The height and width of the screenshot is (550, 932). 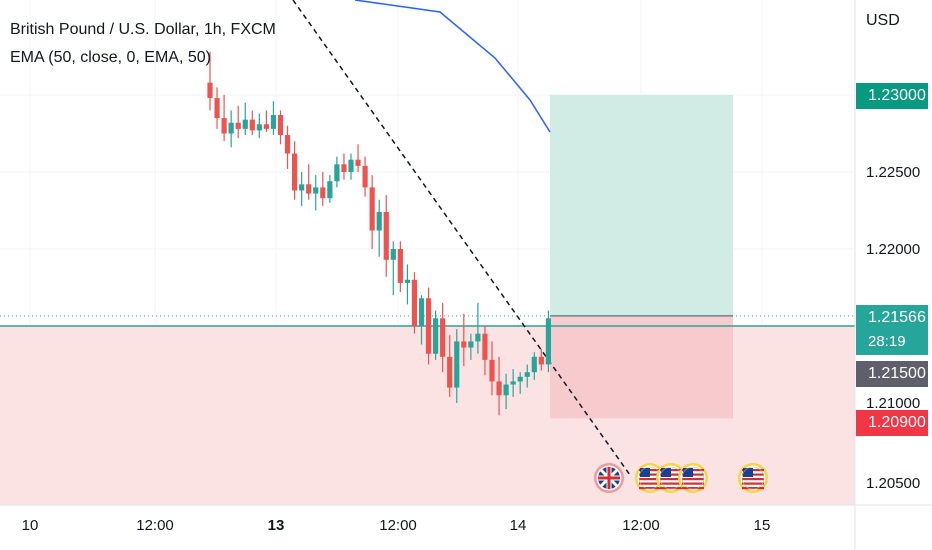 I want to click on currency-label: USD, so click(x=883, y=20).